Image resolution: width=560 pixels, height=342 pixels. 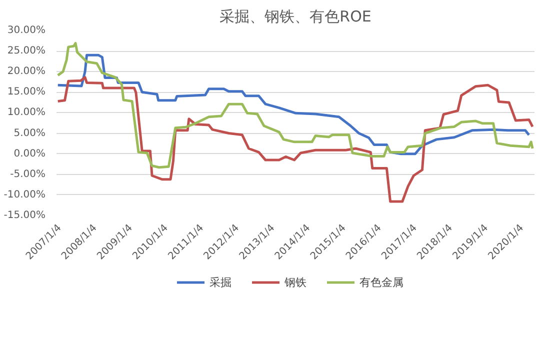 I want to click on y-tick-label: 20.00%, so click(x=26, y=72).